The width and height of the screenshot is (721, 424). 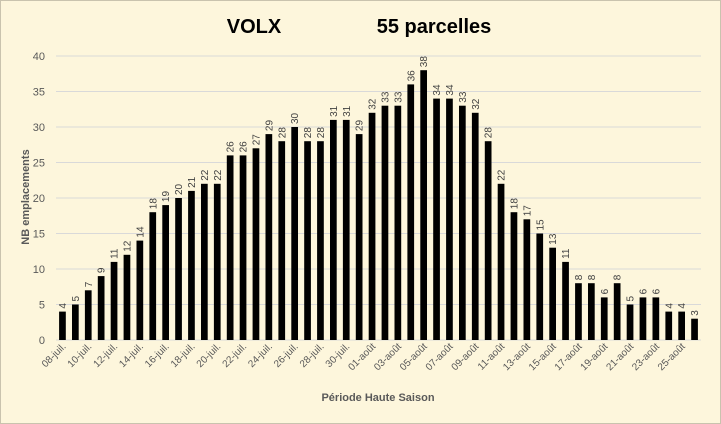 What do you see at coordinates (192, 182) in the screenshot?
I see `data-label: 21` at bounding box center [192, 182].